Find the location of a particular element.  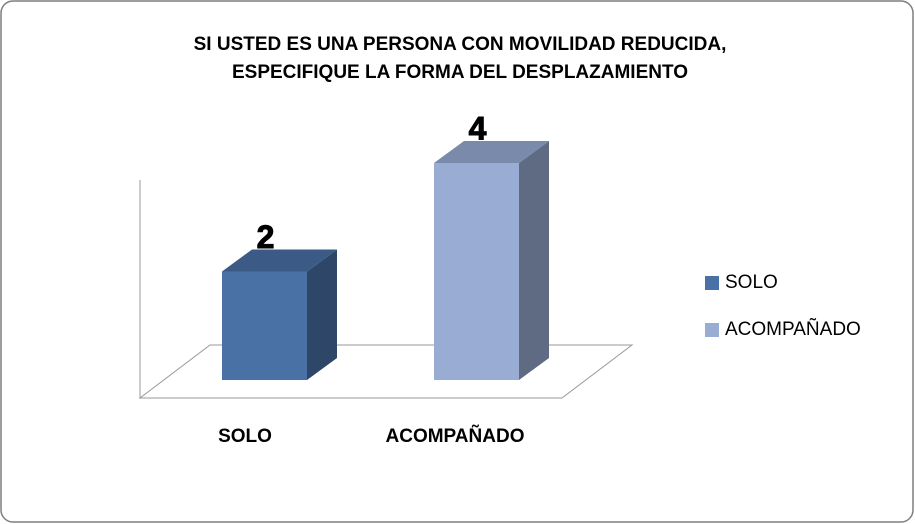

value-label: 4 is located at coordinates (478, 128).